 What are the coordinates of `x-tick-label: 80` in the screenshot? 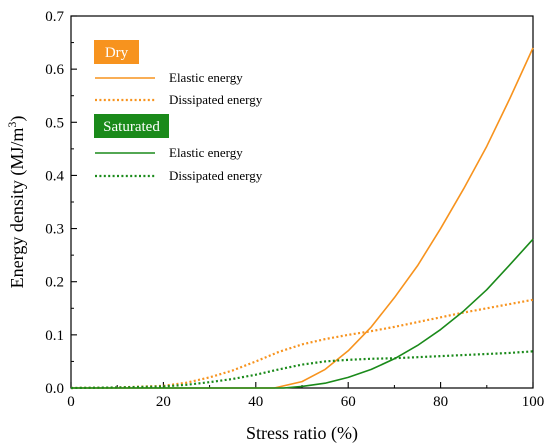 It's located at (440, 402).